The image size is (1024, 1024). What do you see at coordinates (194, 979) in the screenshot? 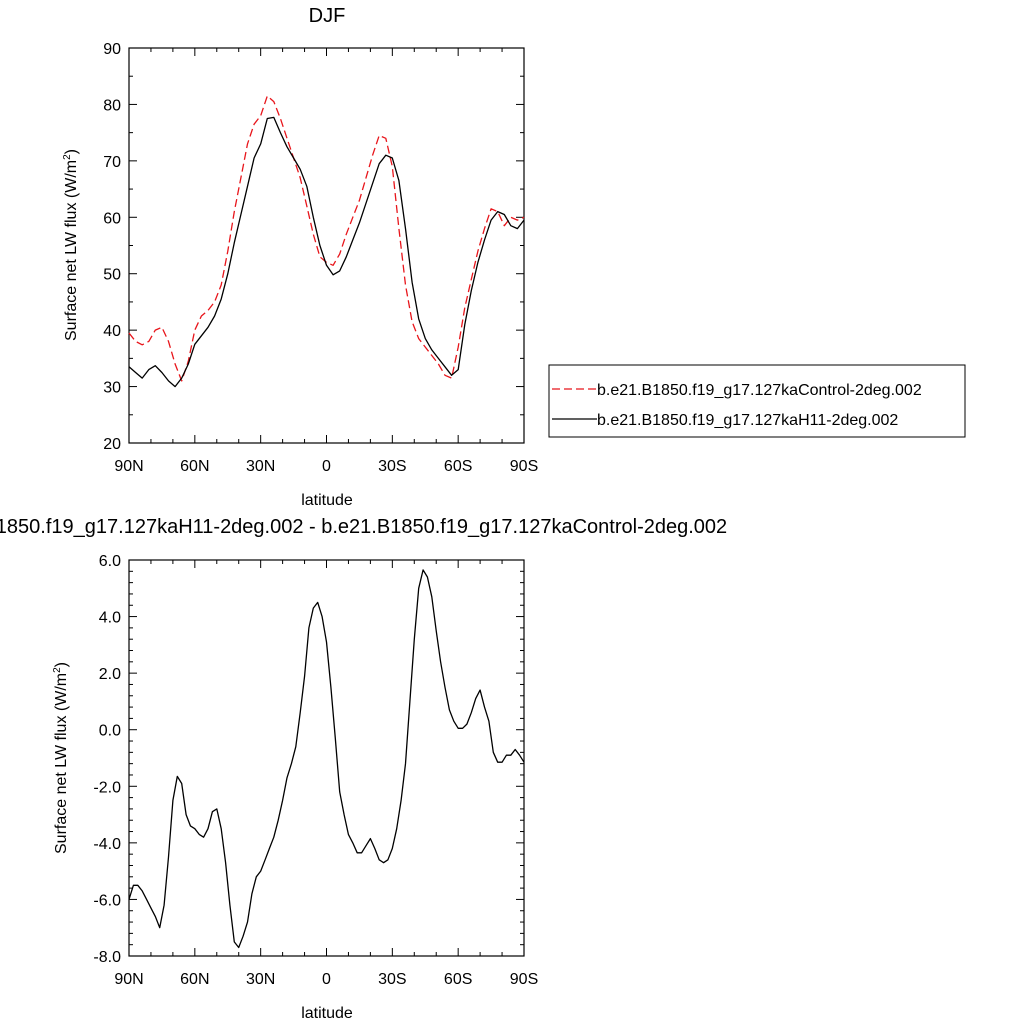
I see `bottom-xtick-label: 60N` at bounding box center [194, 979].